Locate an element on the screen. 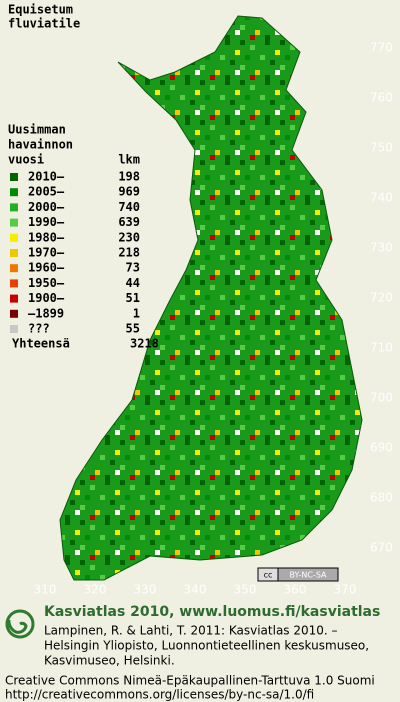 The image size is (400, 702). species-name: fluviatile is located at coordinates (44, 24).